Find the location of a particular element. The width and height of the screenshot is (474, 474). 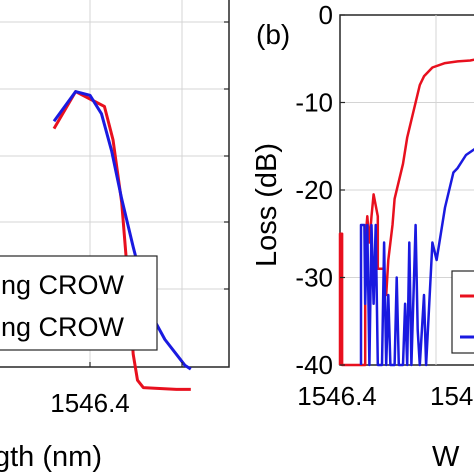

panel-b-legend is located at coordinates (462, 312).